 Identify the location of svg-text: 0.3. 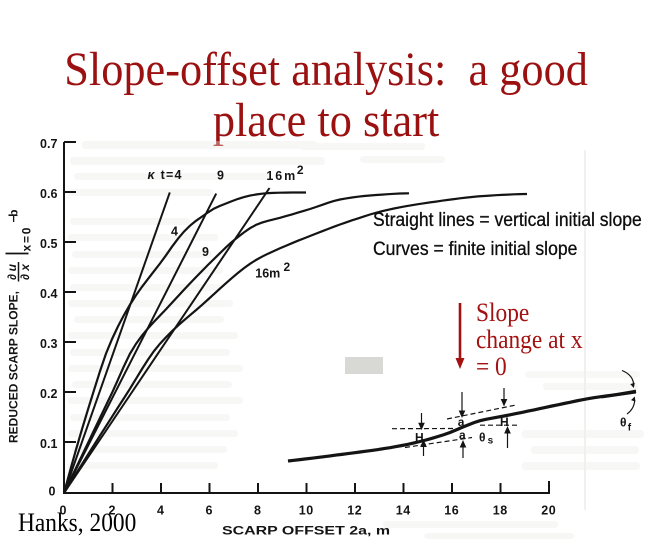
(49, 344).